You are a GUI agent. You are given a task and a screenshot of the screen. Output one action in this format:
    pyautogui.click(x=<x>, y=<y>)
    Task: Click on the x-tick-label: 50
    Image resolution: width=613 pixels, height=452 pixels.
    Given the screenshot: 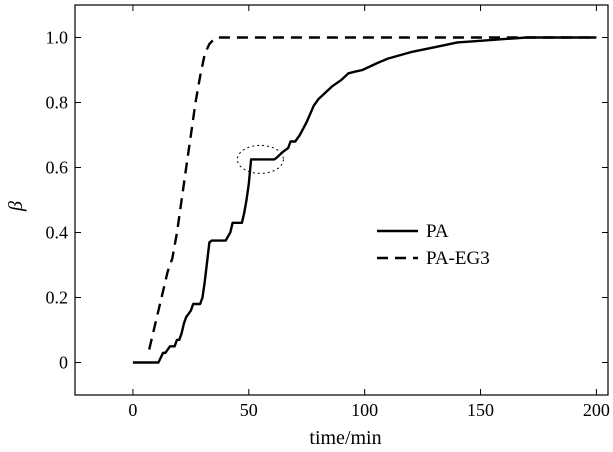 What is the action you would take?
    pyautogui.click(x=249, y=410)
    